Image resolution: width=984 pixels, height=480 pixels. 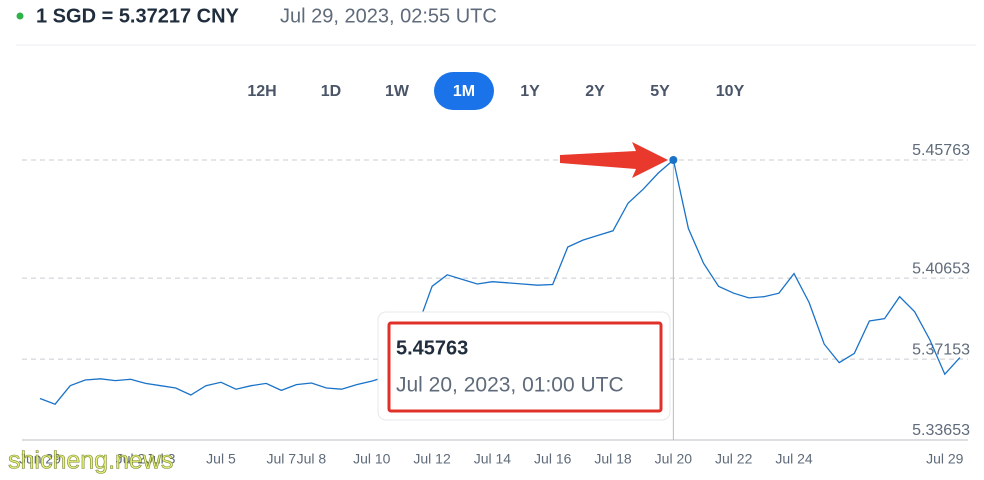 What do you see at coordinates (397, 91) in the screenshot?
I see `range-tab: 1W` at bounding box center [397, 91].